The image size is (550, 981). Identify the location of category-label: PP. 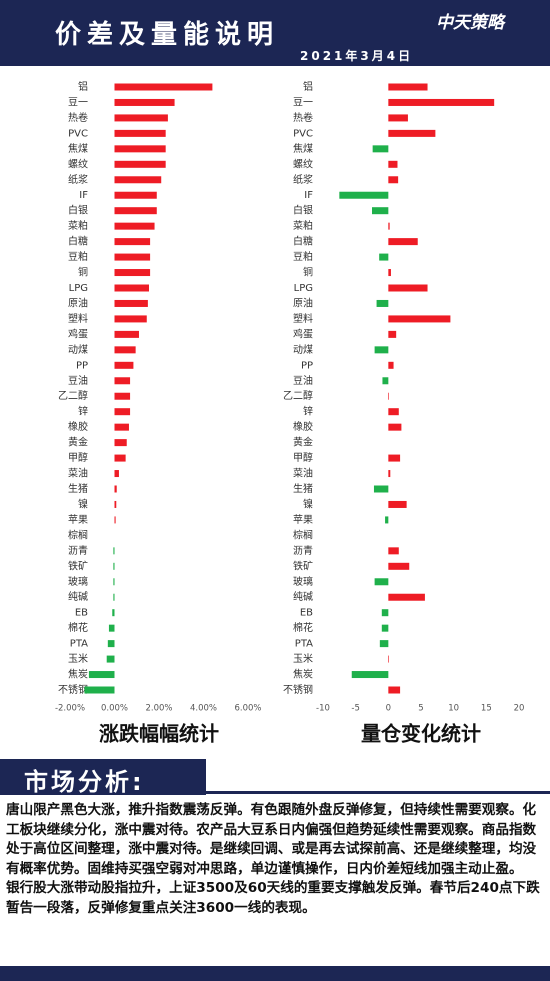
(307, 365).